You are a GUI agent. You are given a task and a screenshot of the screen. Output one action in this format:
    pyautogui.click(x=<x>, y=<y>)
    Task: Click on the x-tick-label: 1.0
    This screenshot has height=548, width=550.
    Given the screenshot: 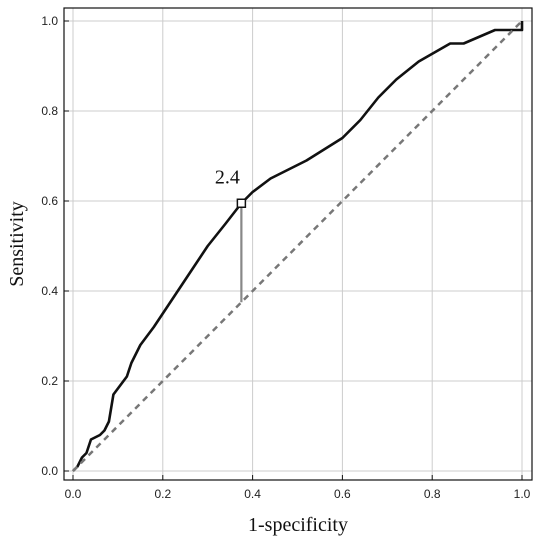 What is the action you would take?
    pyautogui.click(x=522, y=494)
    